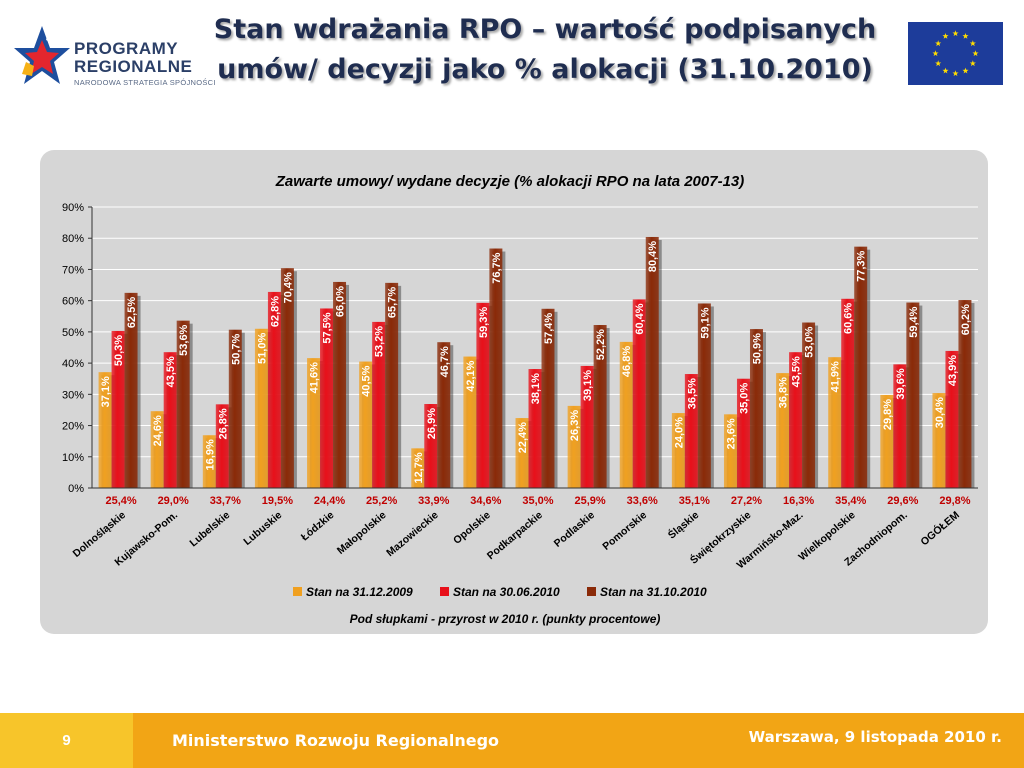  I want to click on bar-value-label: 36,5%, so click(692, 393).